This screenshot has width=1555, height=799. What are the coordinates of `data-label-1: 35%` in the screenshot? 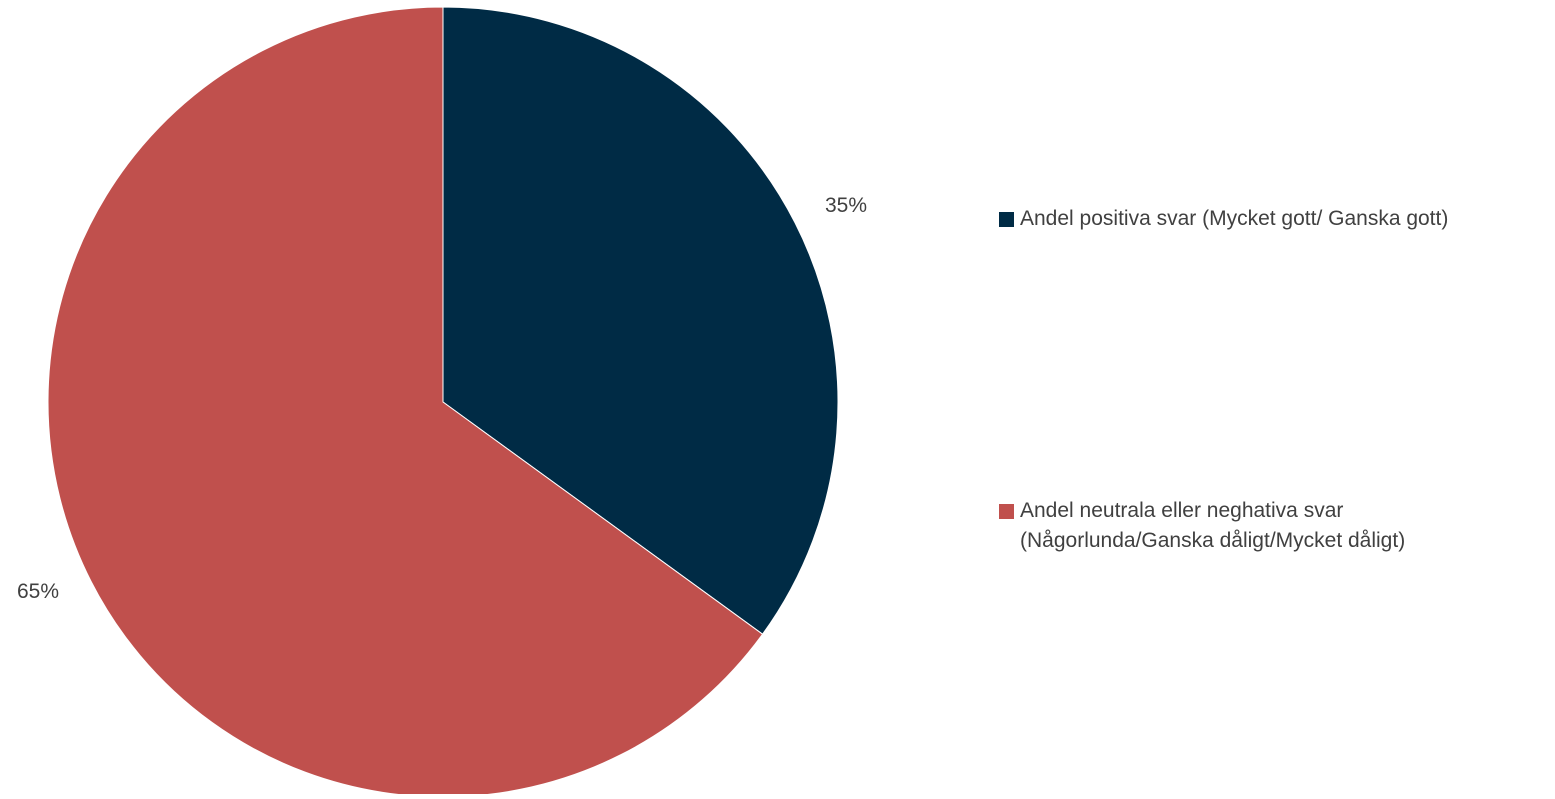 It's located at (846, 205).